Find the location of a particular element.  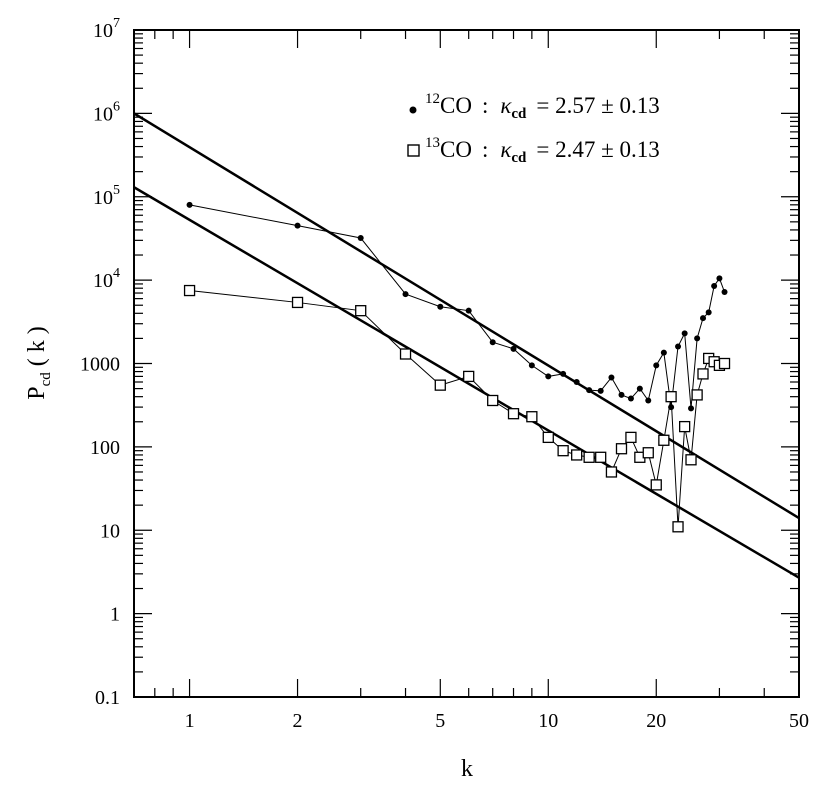

y-axis-label-arg: ( k ) is located at coordinates (37, 346).